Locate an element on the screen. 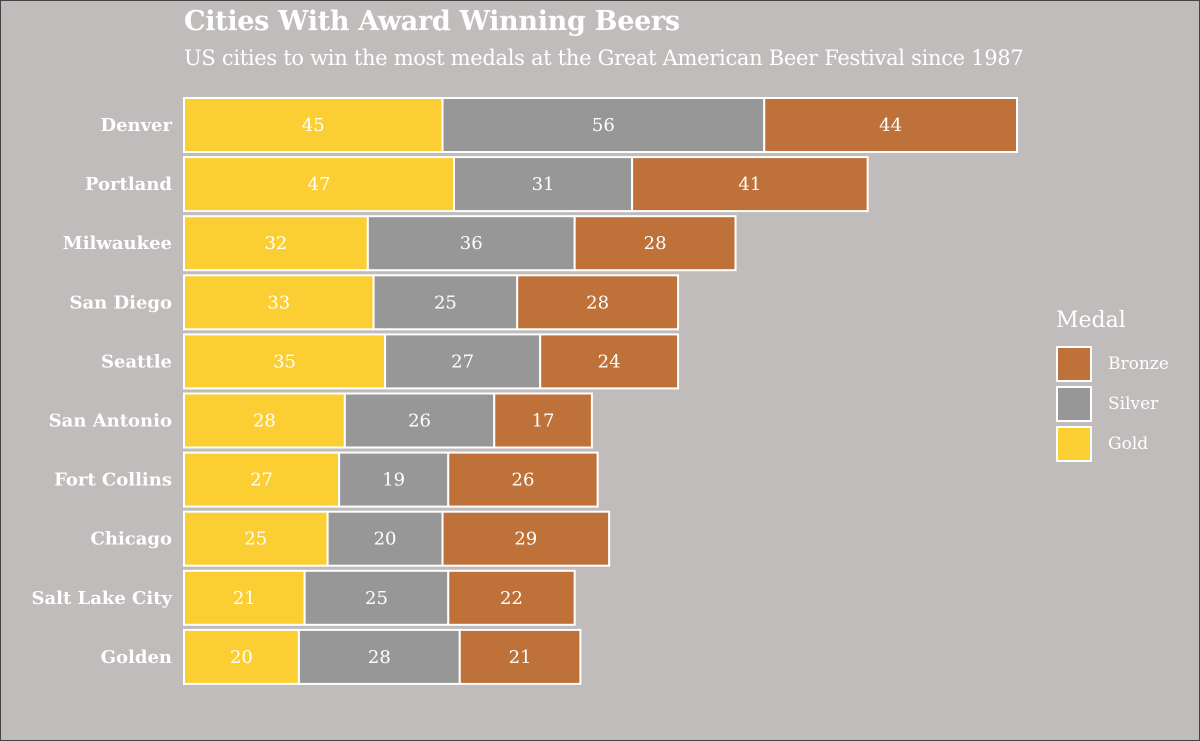 This screenshot has height=741, width=1200. bar-denver-bronze is located at coordinates (891, 125).